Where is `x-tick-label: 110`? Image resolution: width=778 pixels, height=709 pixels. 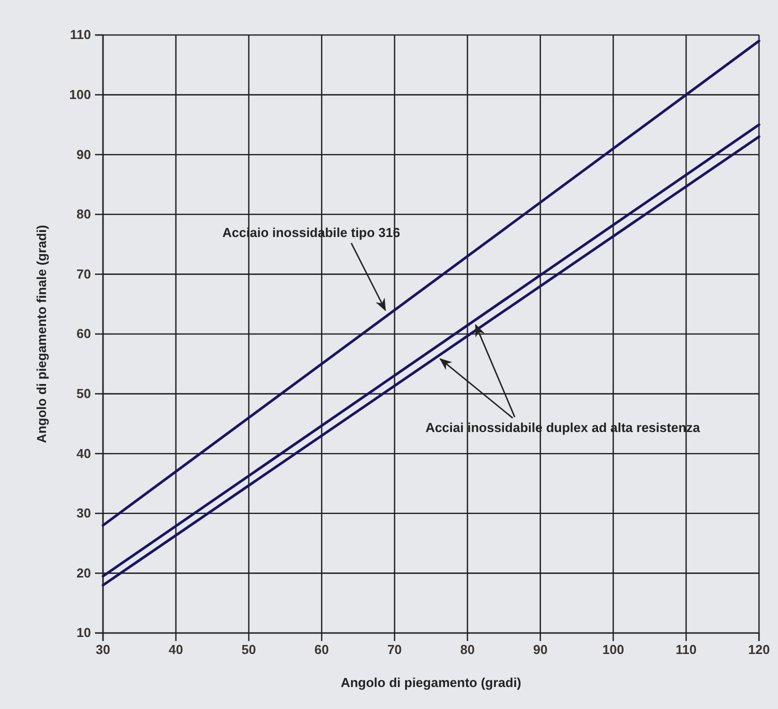
x-tick-label: 110 is located at coordinates (686, 650).